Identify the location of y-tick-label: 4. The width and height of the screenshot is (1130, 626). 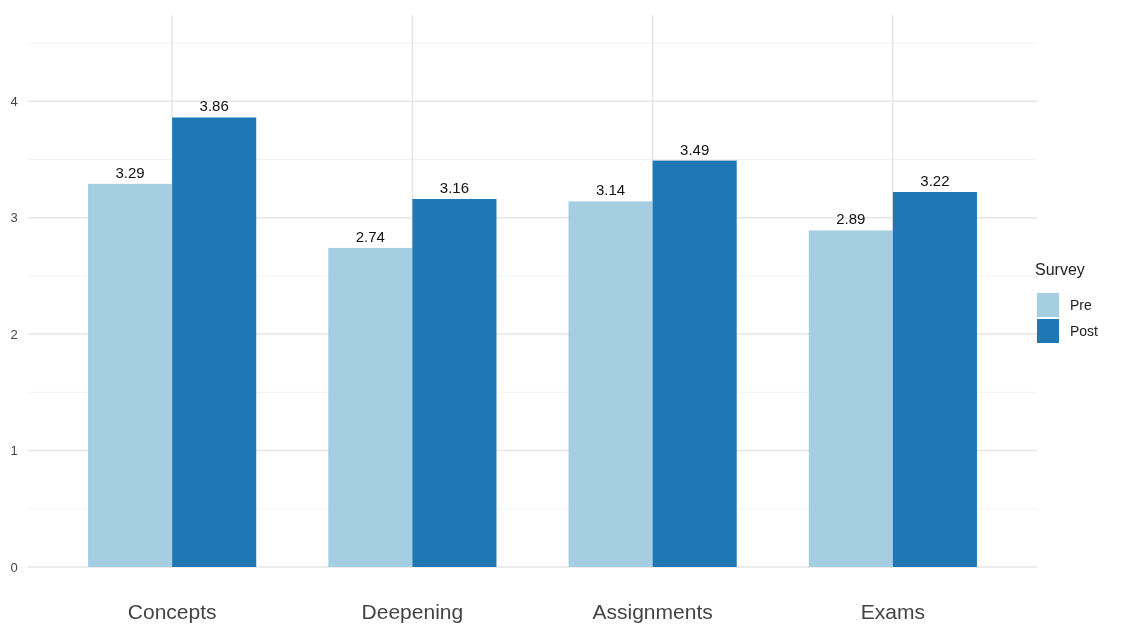
(14, 101).